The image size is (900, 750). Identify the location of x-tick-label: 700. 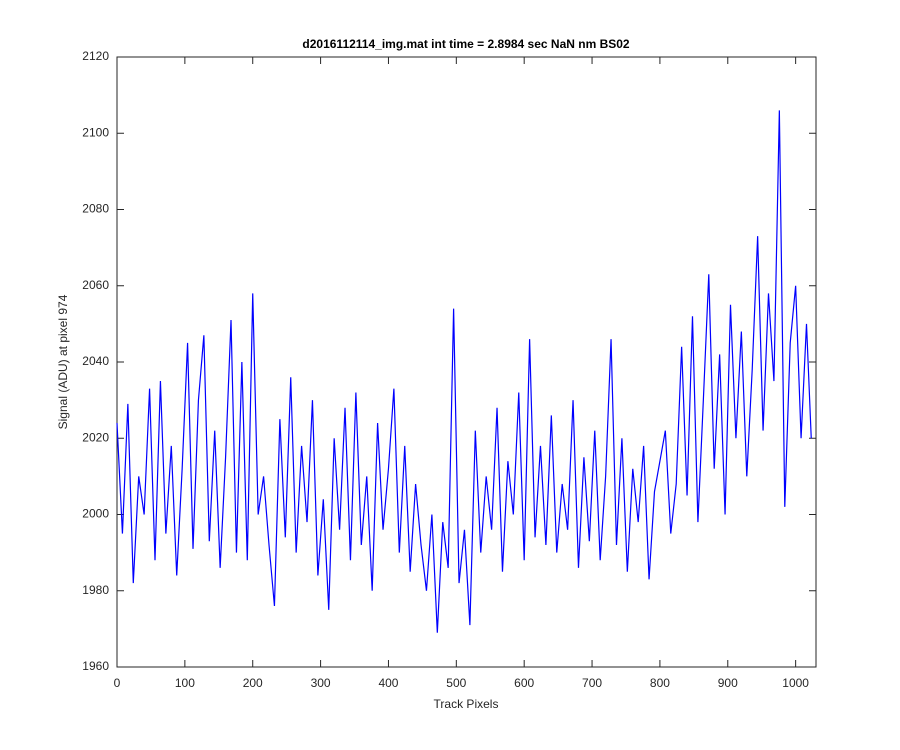
(592, 683).